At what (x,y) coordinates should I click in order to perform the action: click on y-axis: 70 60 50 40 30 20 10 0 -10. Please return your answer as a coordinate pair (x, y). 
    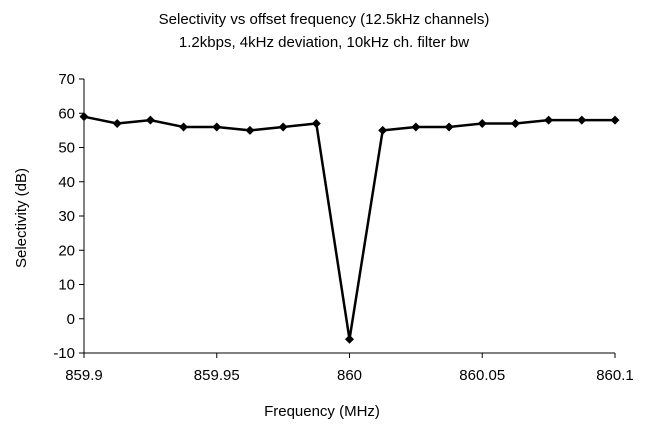
    Looking at the image, I should click on (68, 216).